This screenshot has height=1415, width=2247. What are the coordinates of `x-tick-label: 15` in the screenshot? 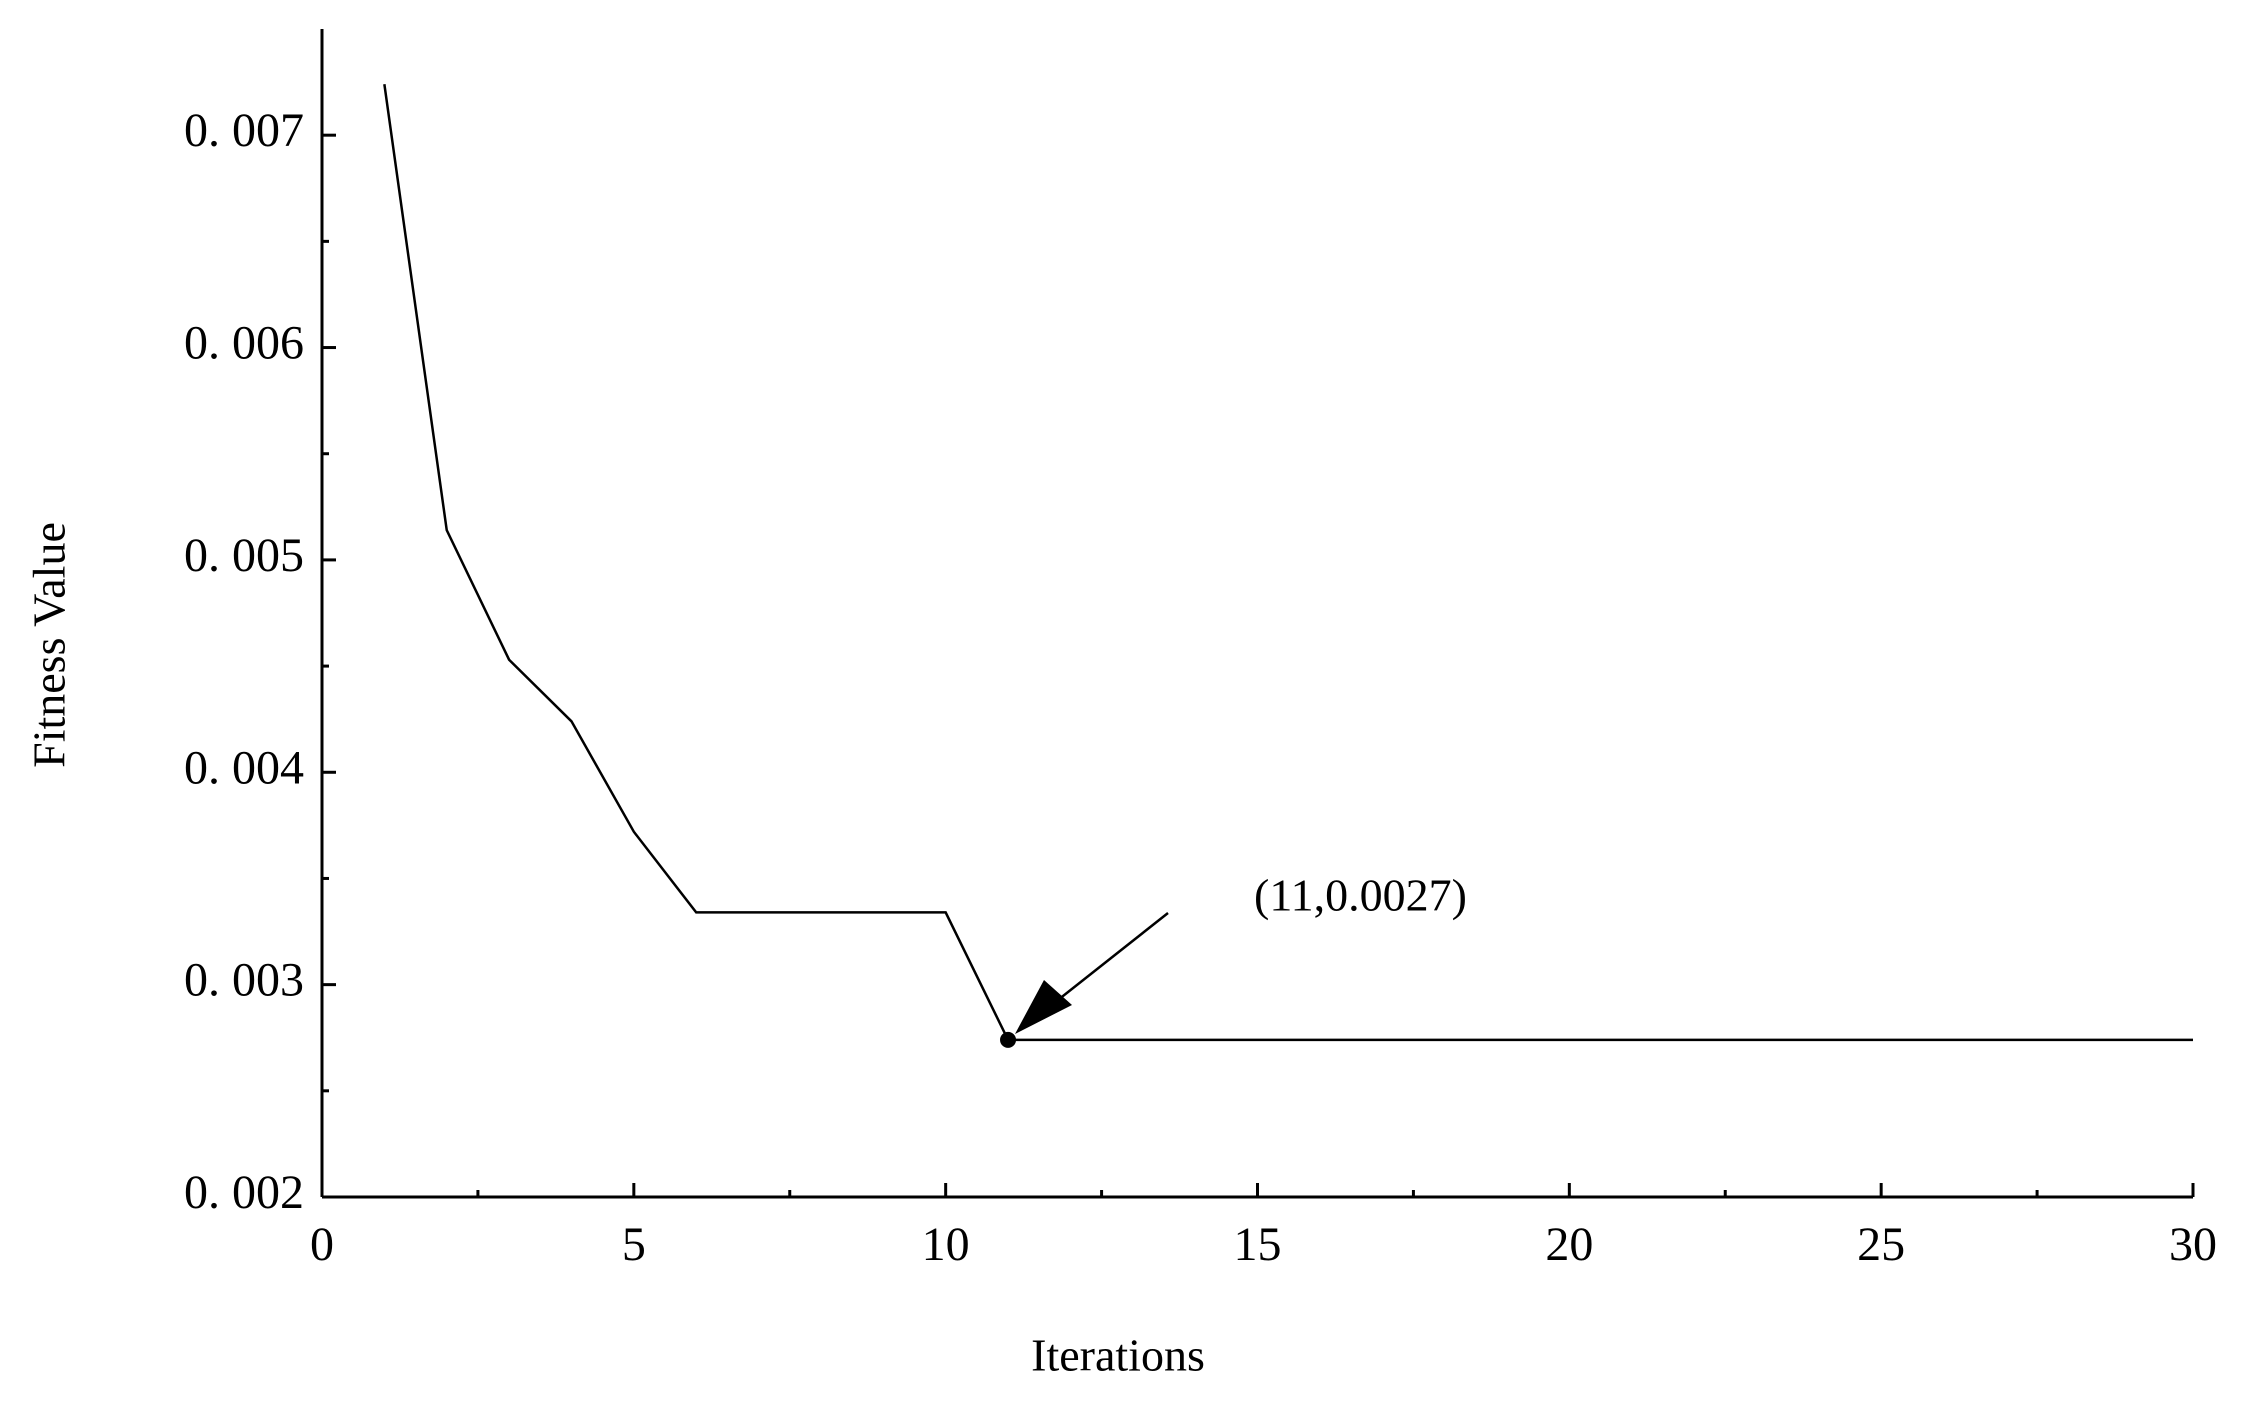 It's located at (1258, 1244).